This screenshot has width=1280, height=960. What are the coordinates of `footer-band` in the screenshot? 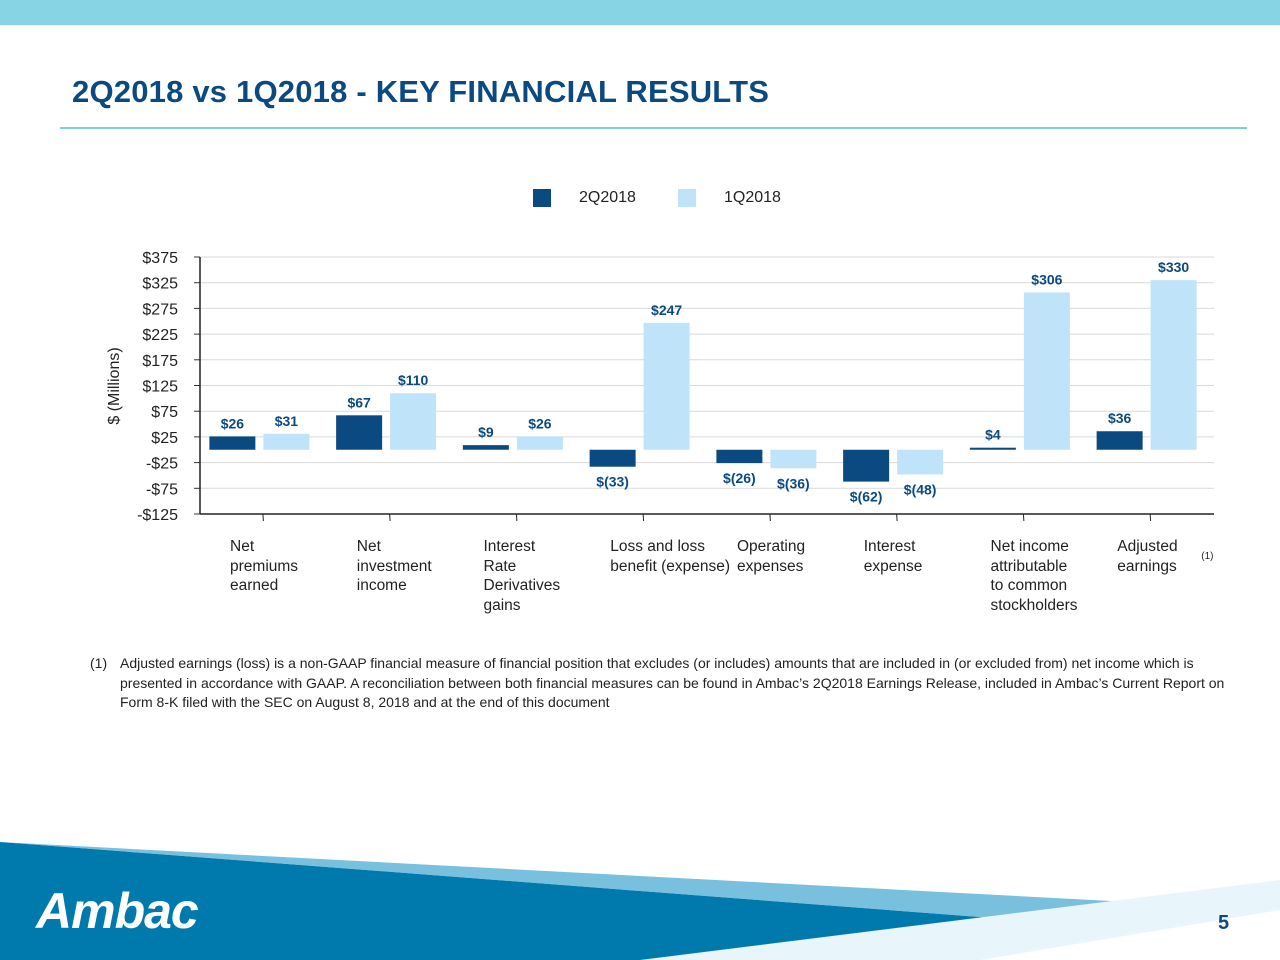 It's located at (640, 901).